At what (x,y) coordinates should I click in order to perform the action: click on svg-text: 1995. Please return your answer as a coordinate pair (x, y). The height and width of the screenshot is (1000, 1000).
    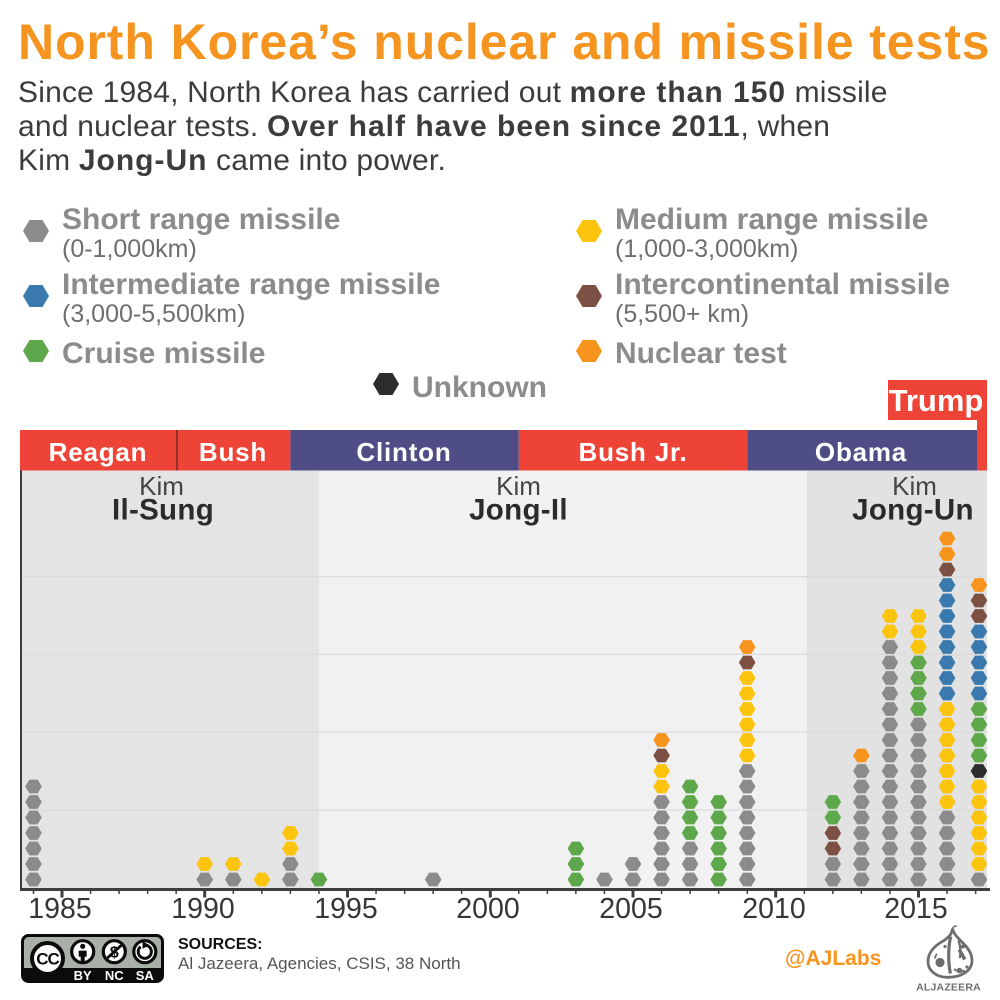
    Looking at the image, I should click on (345, 909).